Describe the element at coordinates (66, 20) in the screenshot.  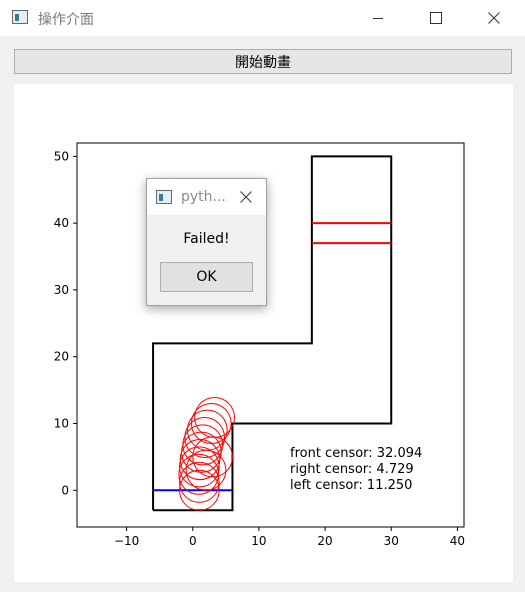
I see `window-title: 操作介面` at that location.